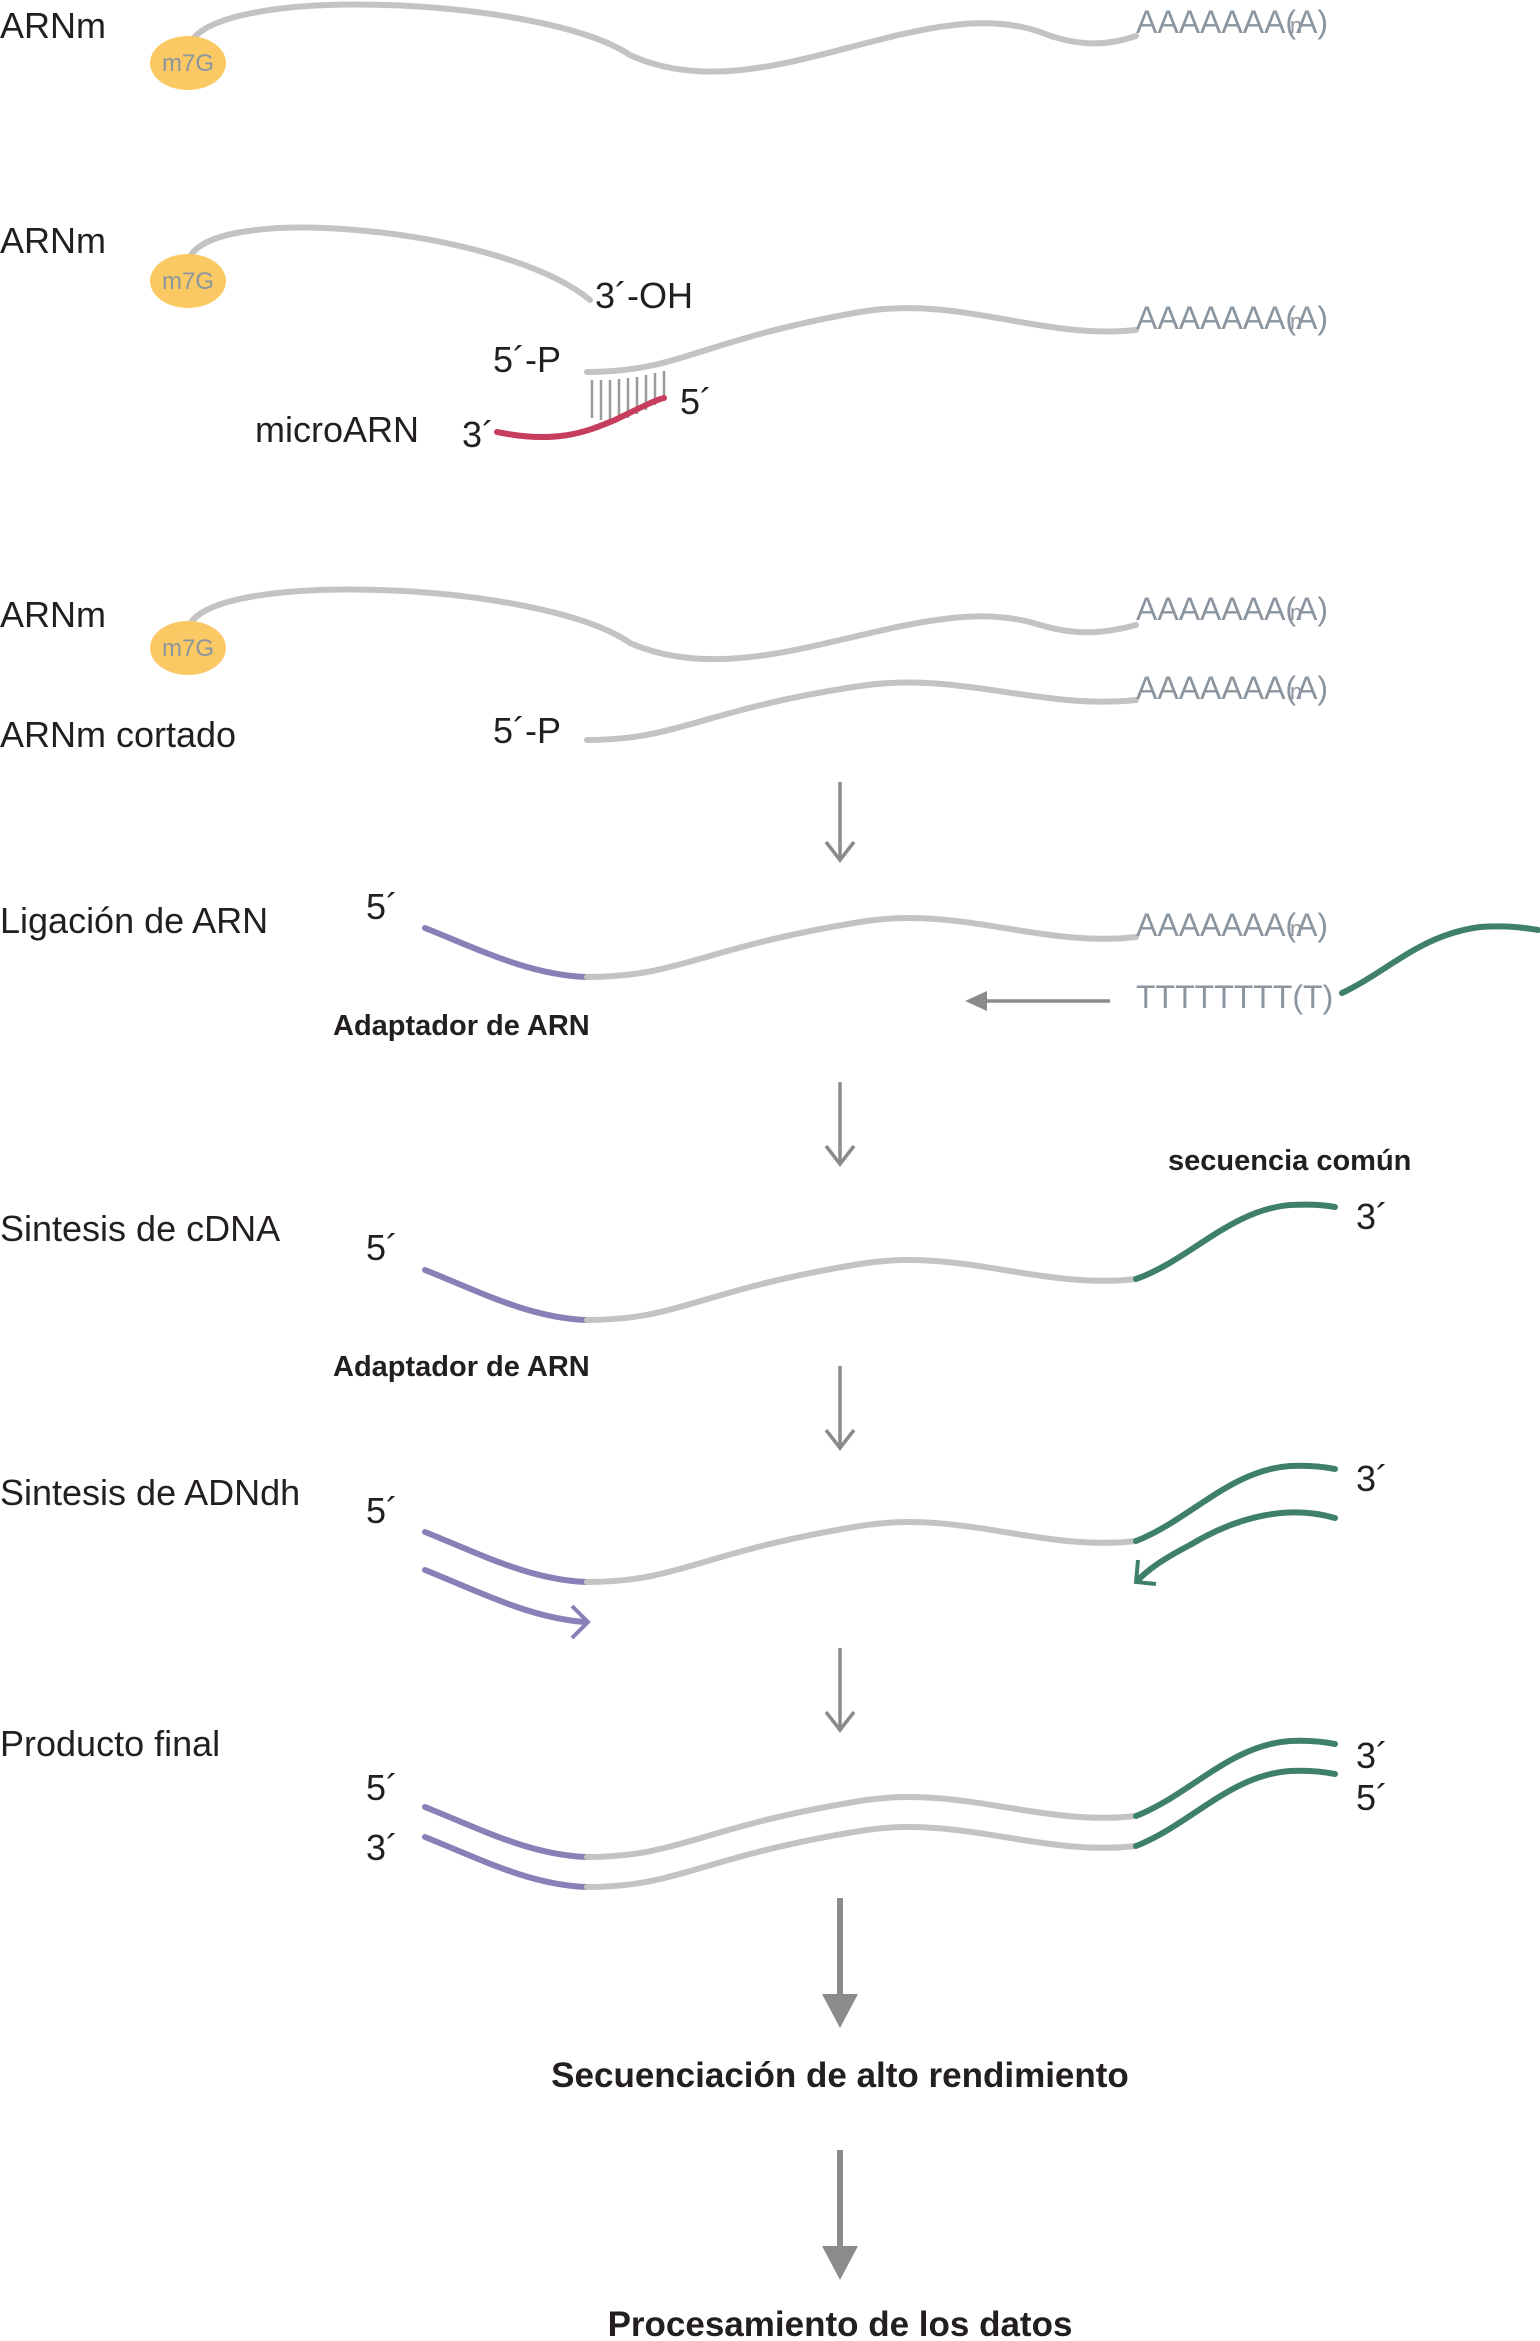 The image size is (1540, 2341). Describe the element at coordinates (840, 2323) in the screenshot. I see `final-step-data-processing: Procesamiento de los datos` at that location.